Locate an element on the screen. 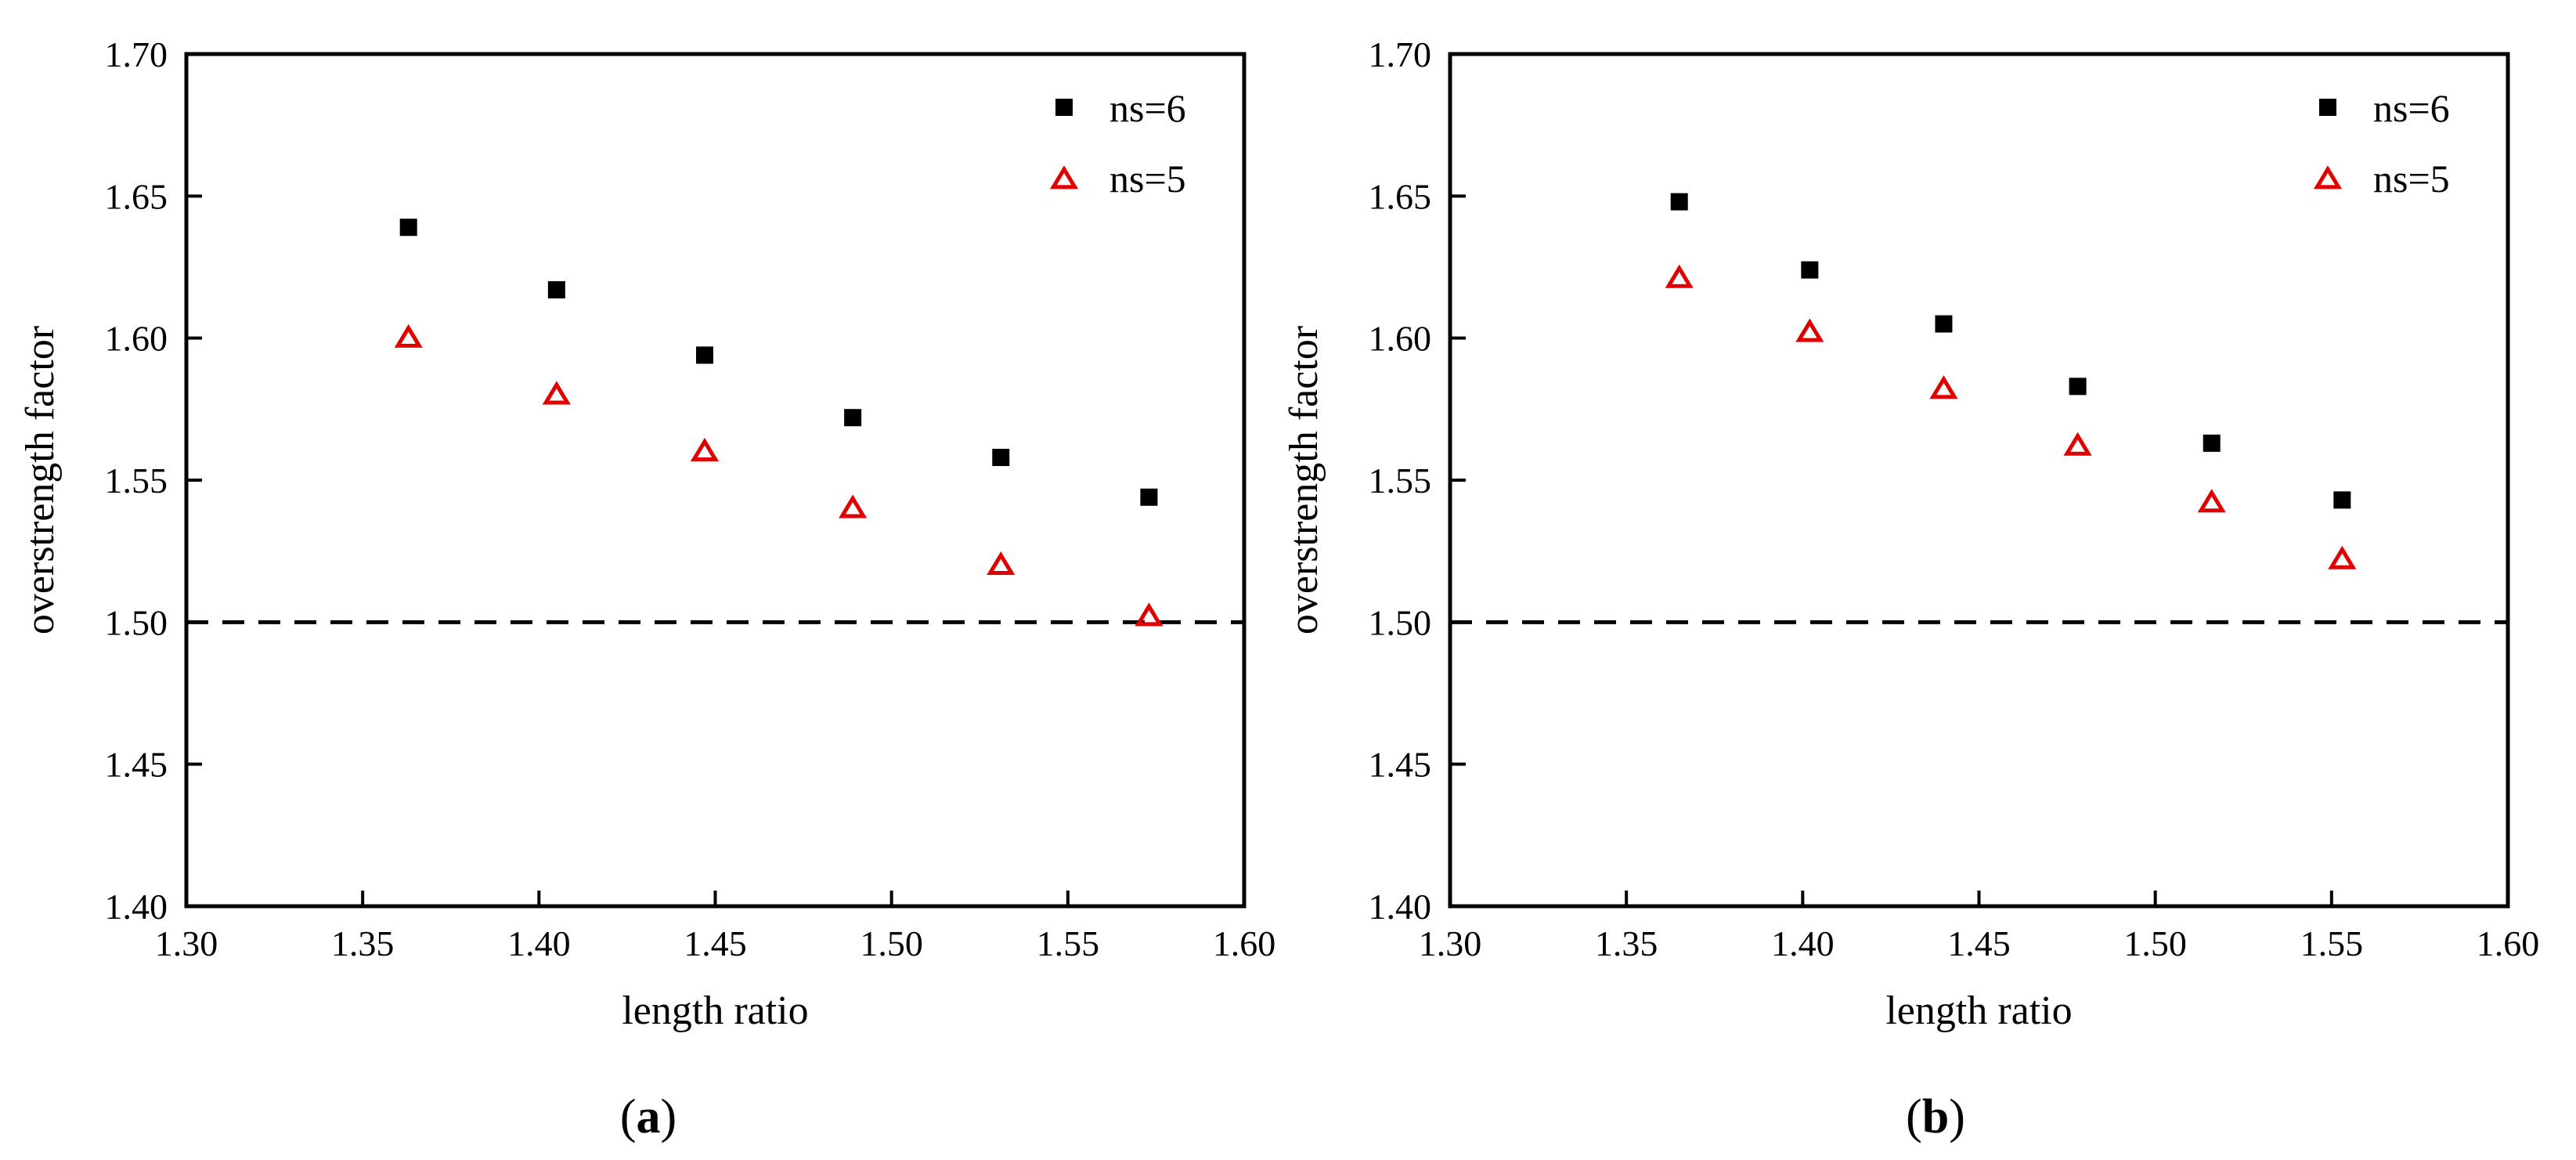 This screenshot has width=2576, height=1160. panel-label: (a) is located at coordinates (648, 1117).